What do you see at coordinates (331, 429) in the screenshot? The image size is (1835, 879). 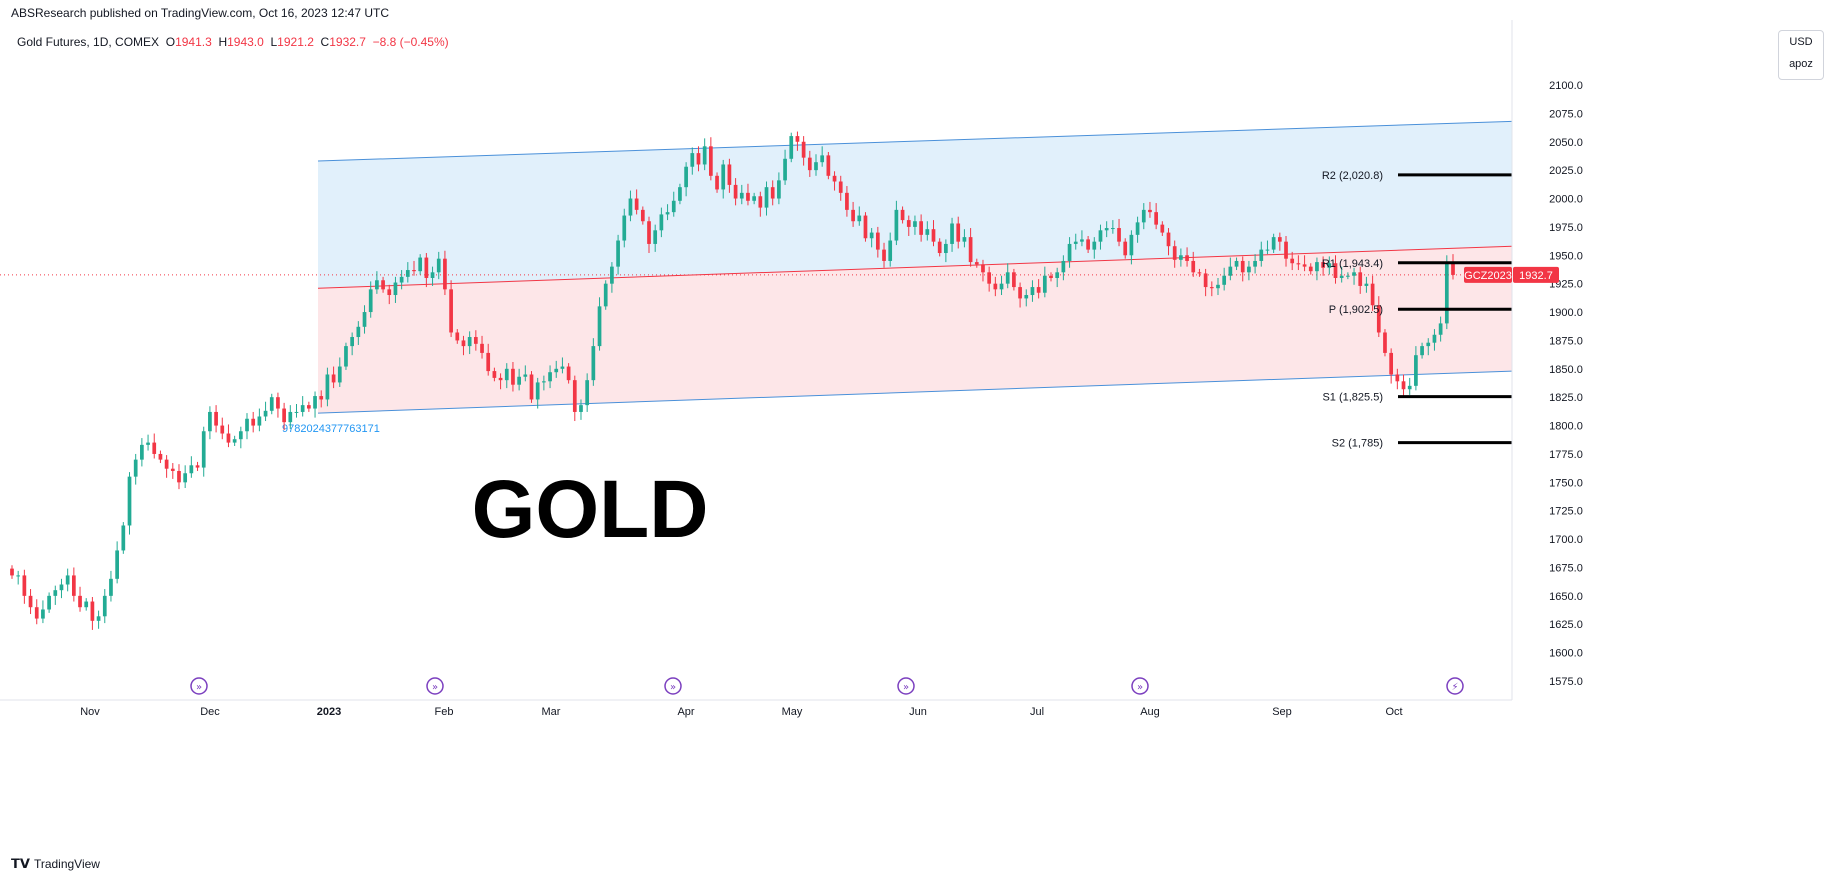 I see `channel-start-label: 9782024377763171` at bounding box center [331, 429].